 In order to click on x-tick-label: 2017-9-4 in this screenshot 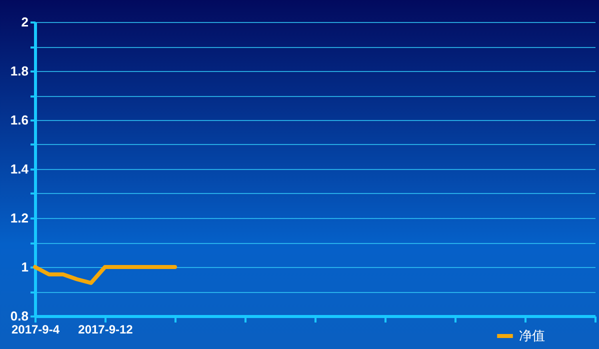, I will do `click(35, 329)`.